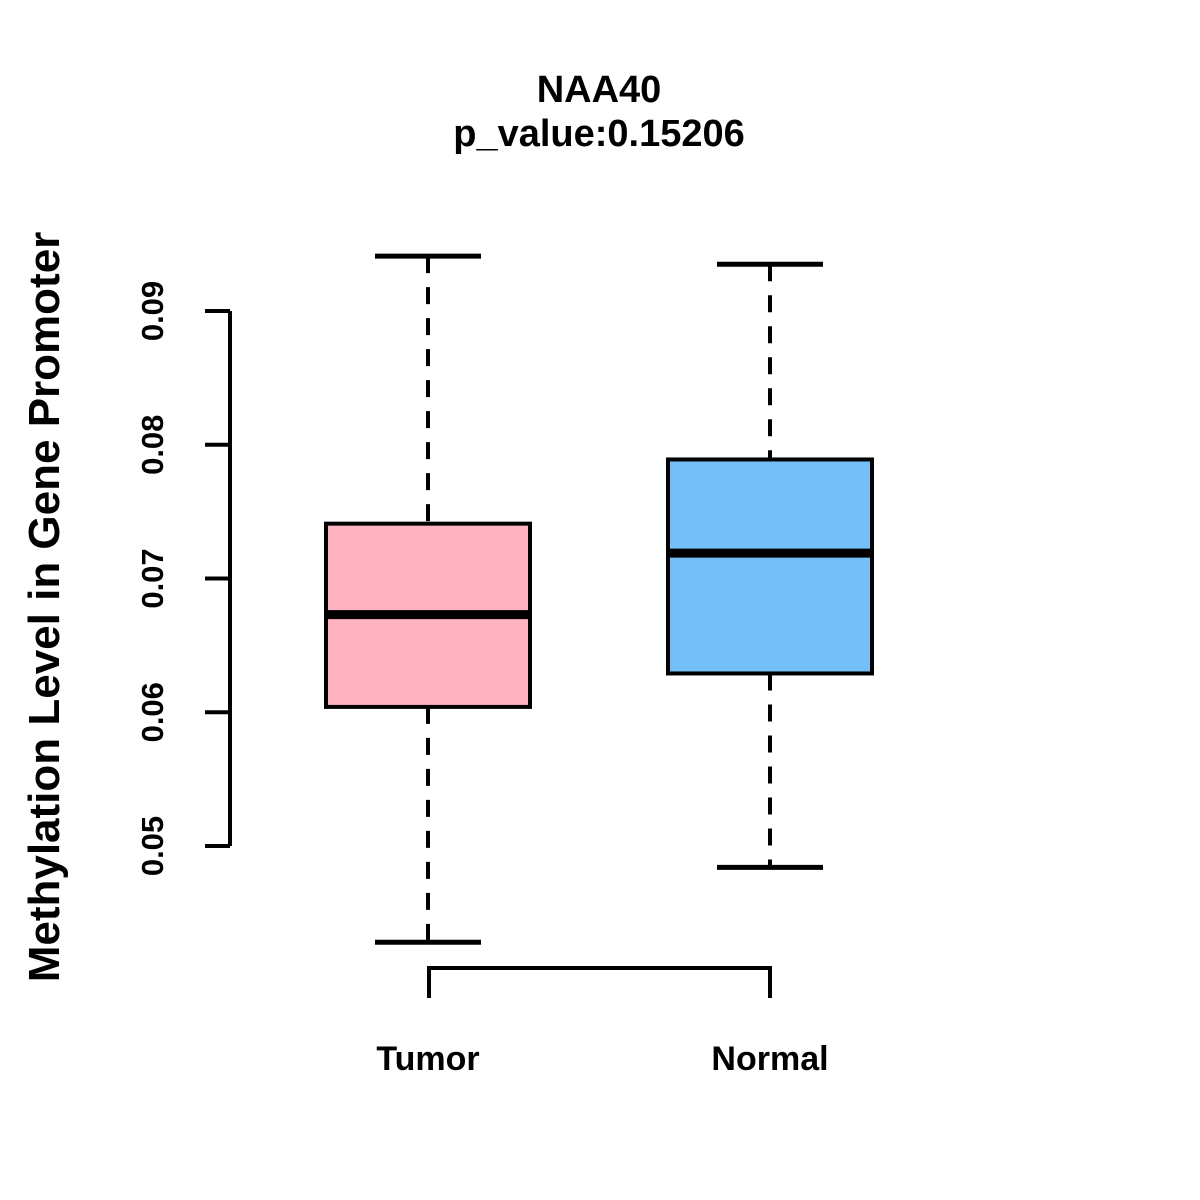  I want to click on y-tick-label: 0.09, so click(152, 311).